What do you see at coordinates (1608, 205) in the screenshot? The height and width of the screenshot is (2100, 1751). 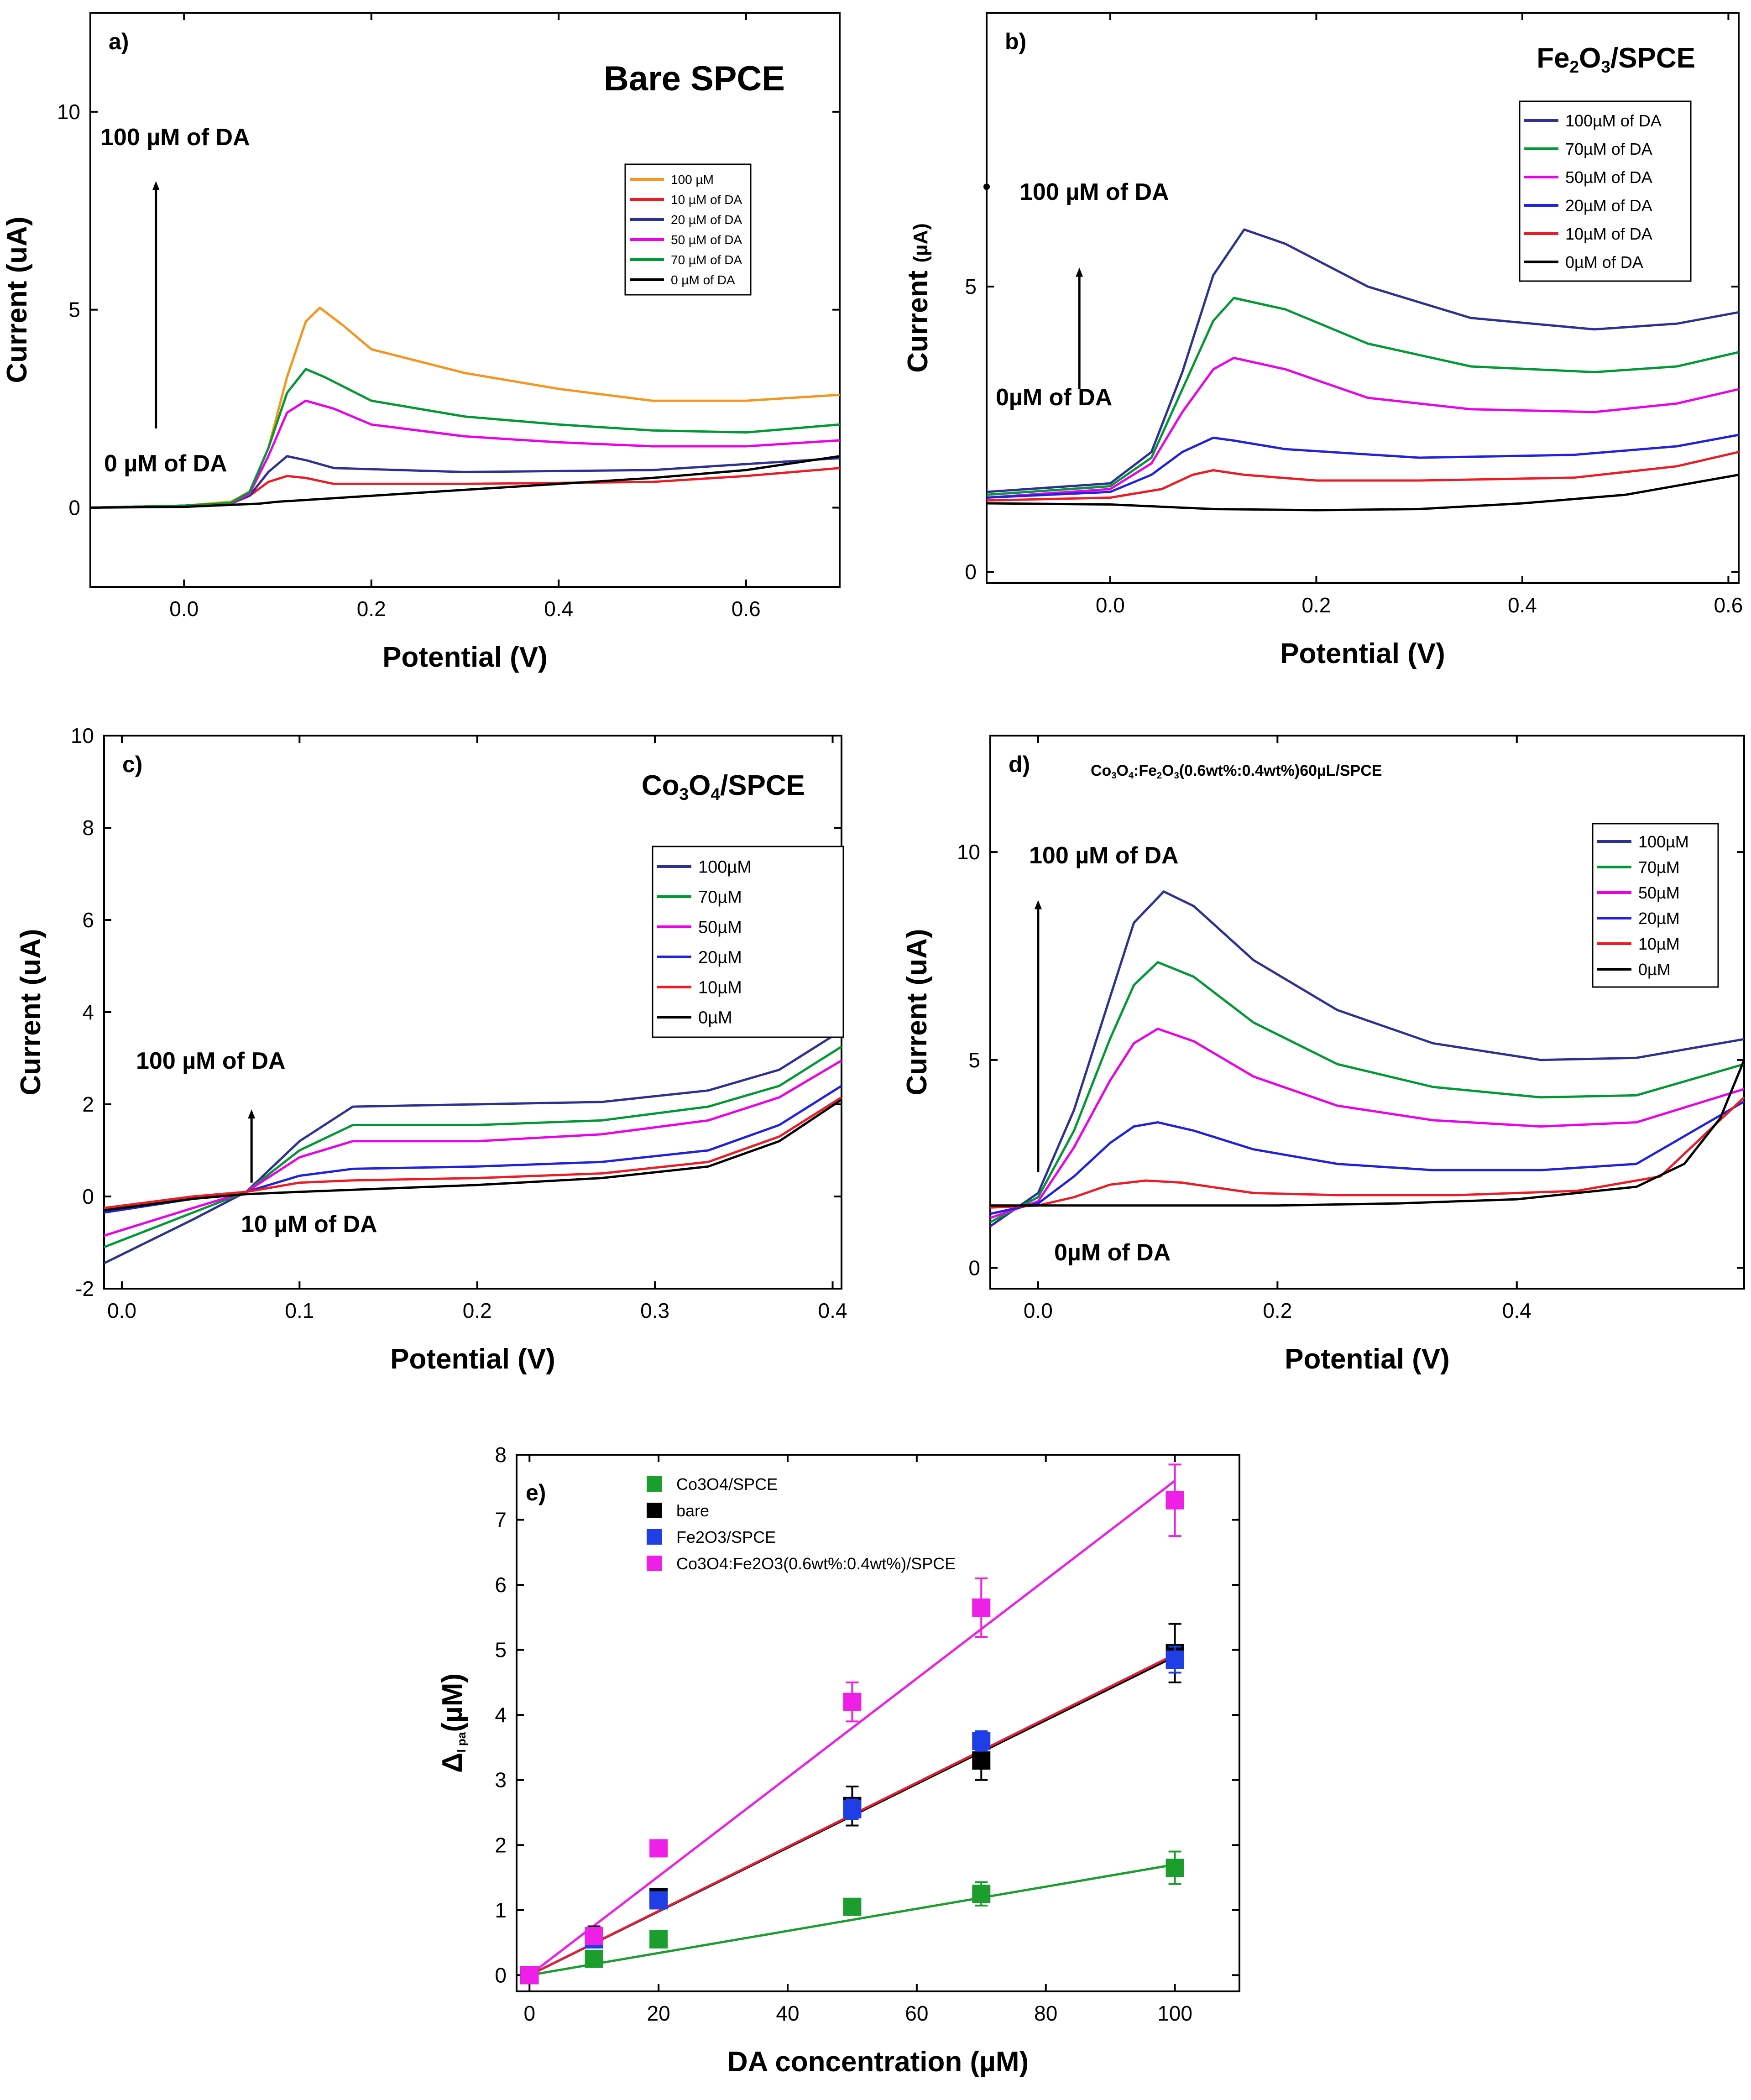 I see `legend-entry: 20µM of DA` at bounding box center [1608, 205].